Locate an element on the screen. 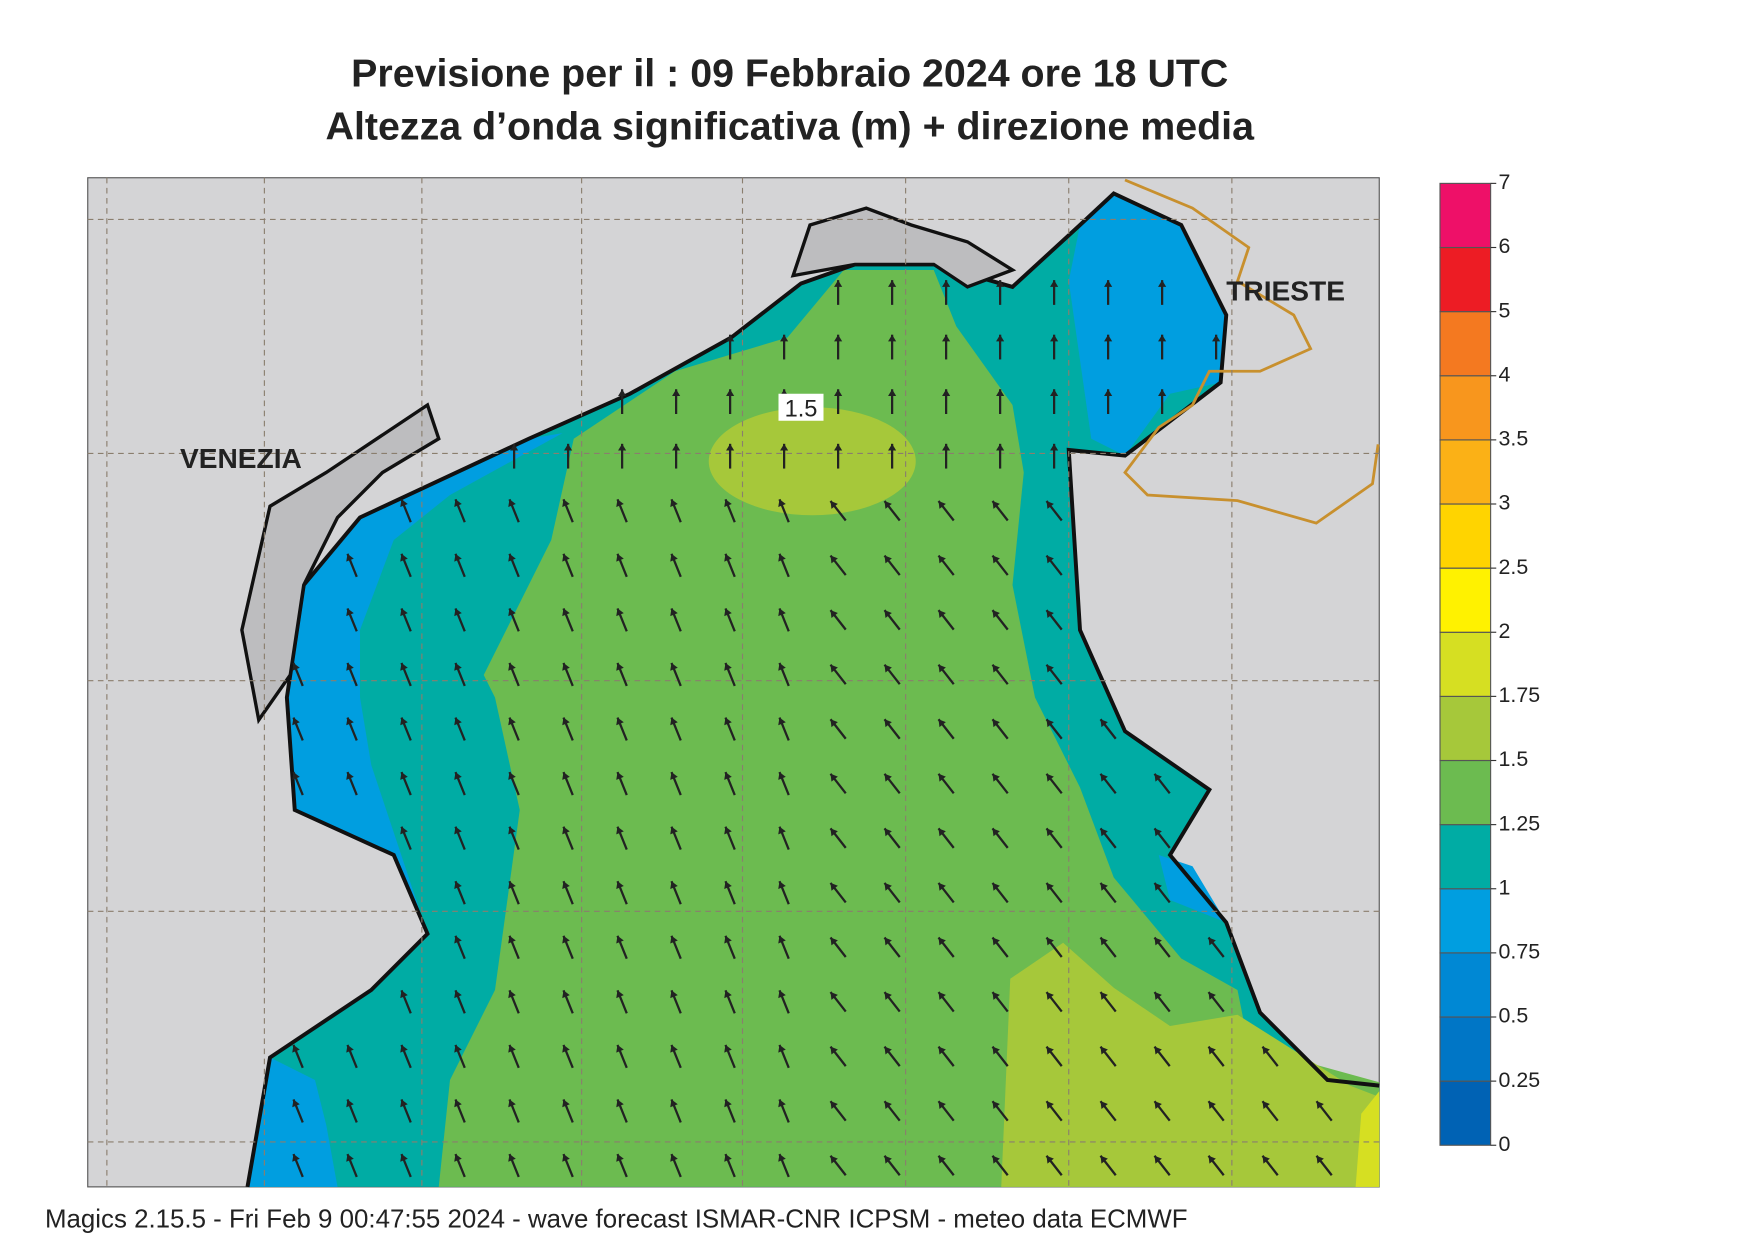 The image size is (1755, 1242). colorbar-label: 4 is located at coordinates (1505, 374).